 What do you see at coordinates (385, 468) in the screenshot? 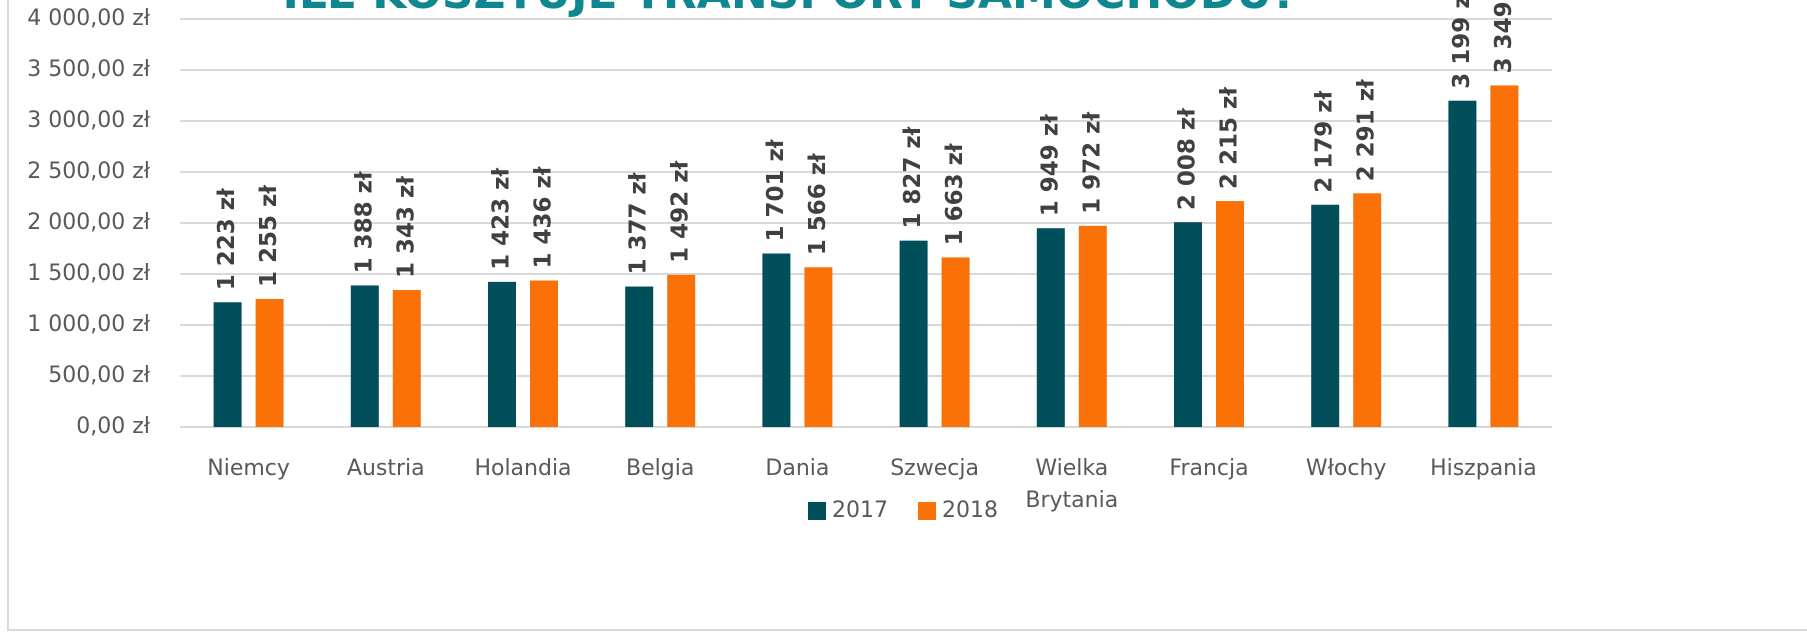
I see `x-tick-label: Austria` at bounding box center [385, 468].